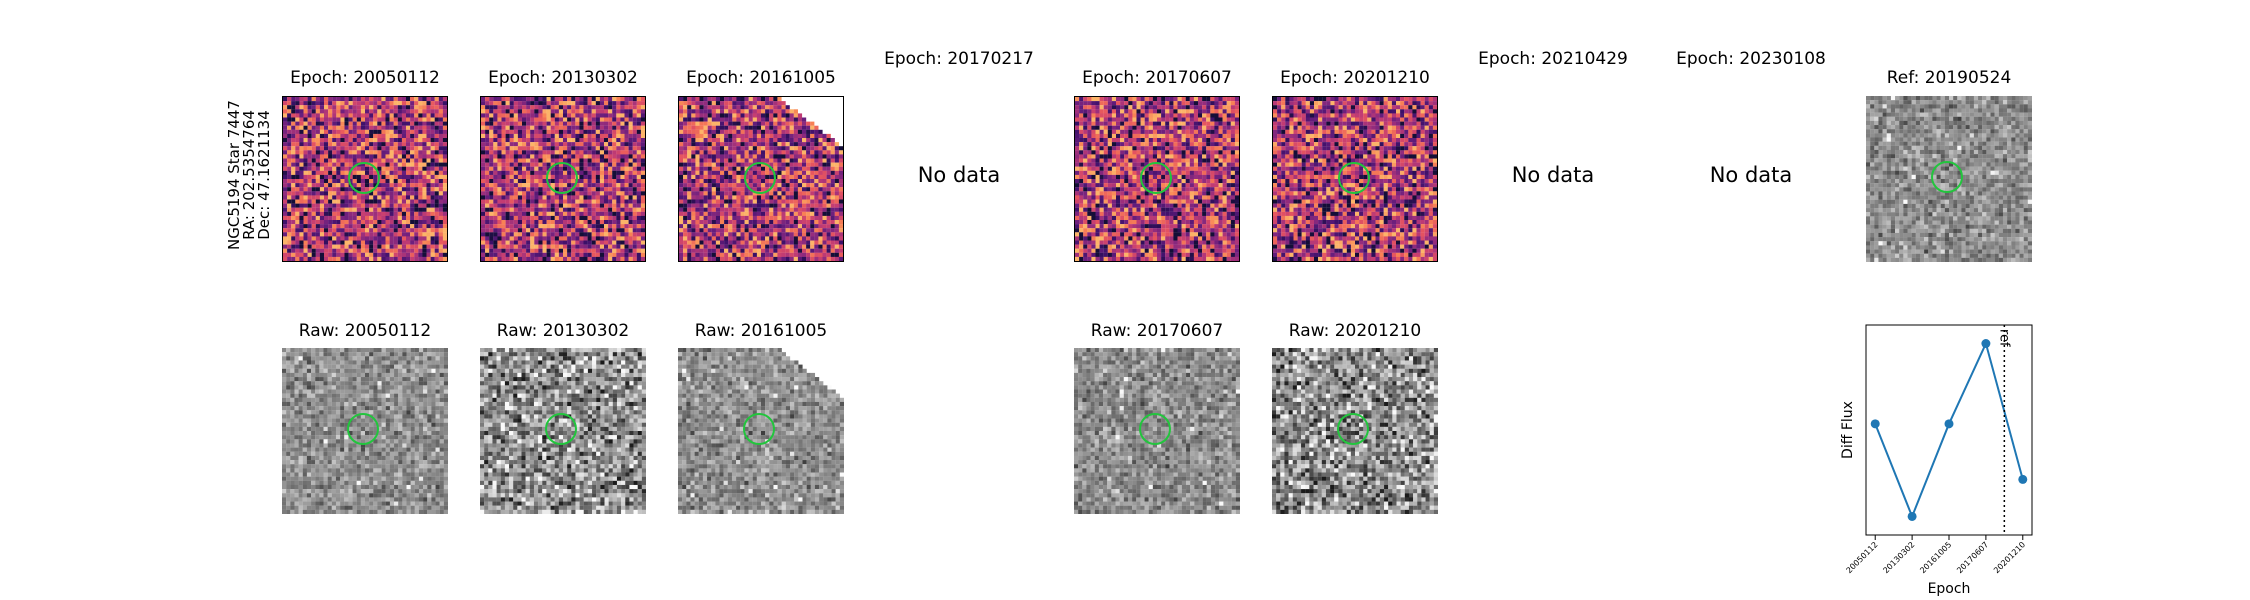 The image size is (2250, 600). What do you see at coordinates (1848, 430) in the screenshot?
I see `y-axis-label: Diff Flux` at bounding box center [1848, 430].